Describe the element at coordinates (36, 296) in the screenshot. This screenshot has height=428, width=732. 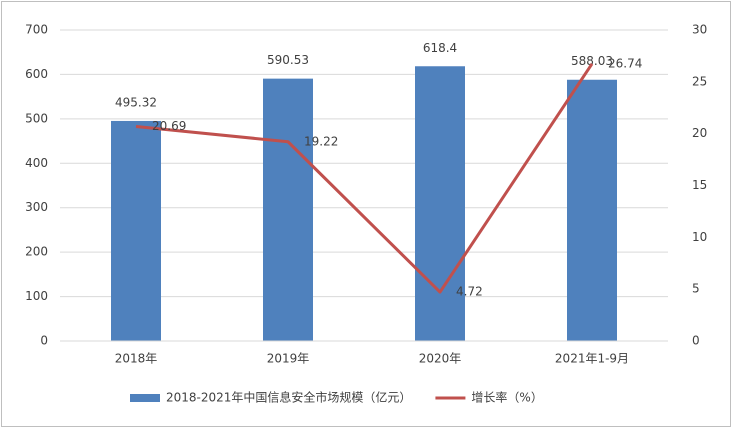
I see `y-tick-label: 100` at that location.